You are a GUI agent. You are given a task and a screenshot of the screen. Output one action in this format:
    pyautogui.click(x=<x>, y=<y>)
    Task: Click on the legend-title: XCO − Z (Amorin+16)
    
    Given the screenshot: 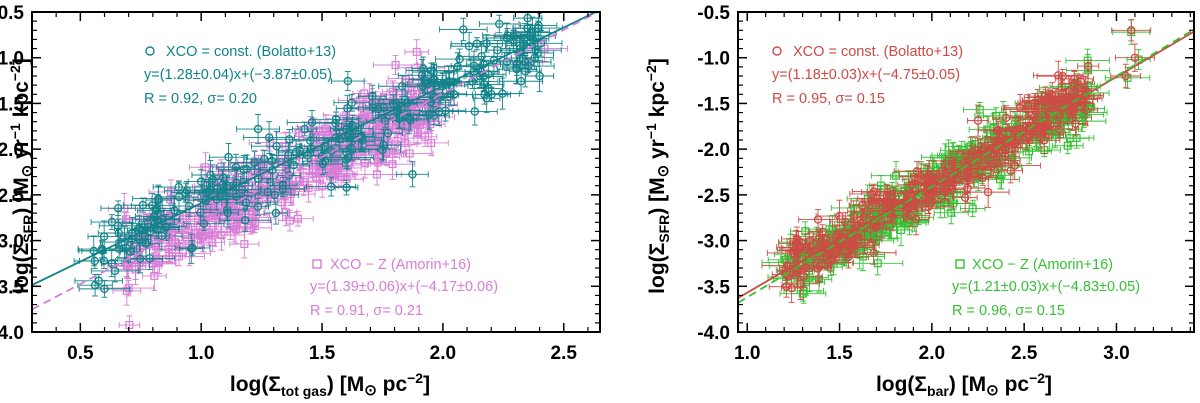 What is the action you would take?
    pyautogui.click(x=400, y=265)
    